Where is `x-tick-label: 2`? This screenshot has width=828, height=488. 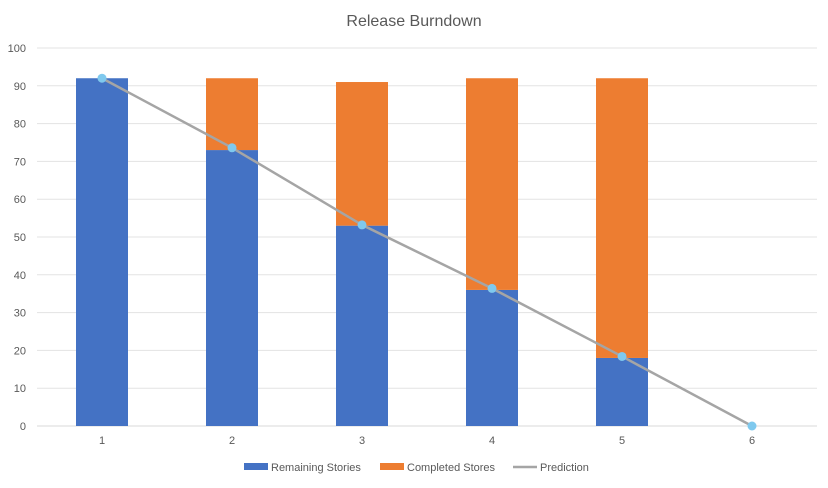 x-tick-label: 2 is located at coordinates (232, 441).